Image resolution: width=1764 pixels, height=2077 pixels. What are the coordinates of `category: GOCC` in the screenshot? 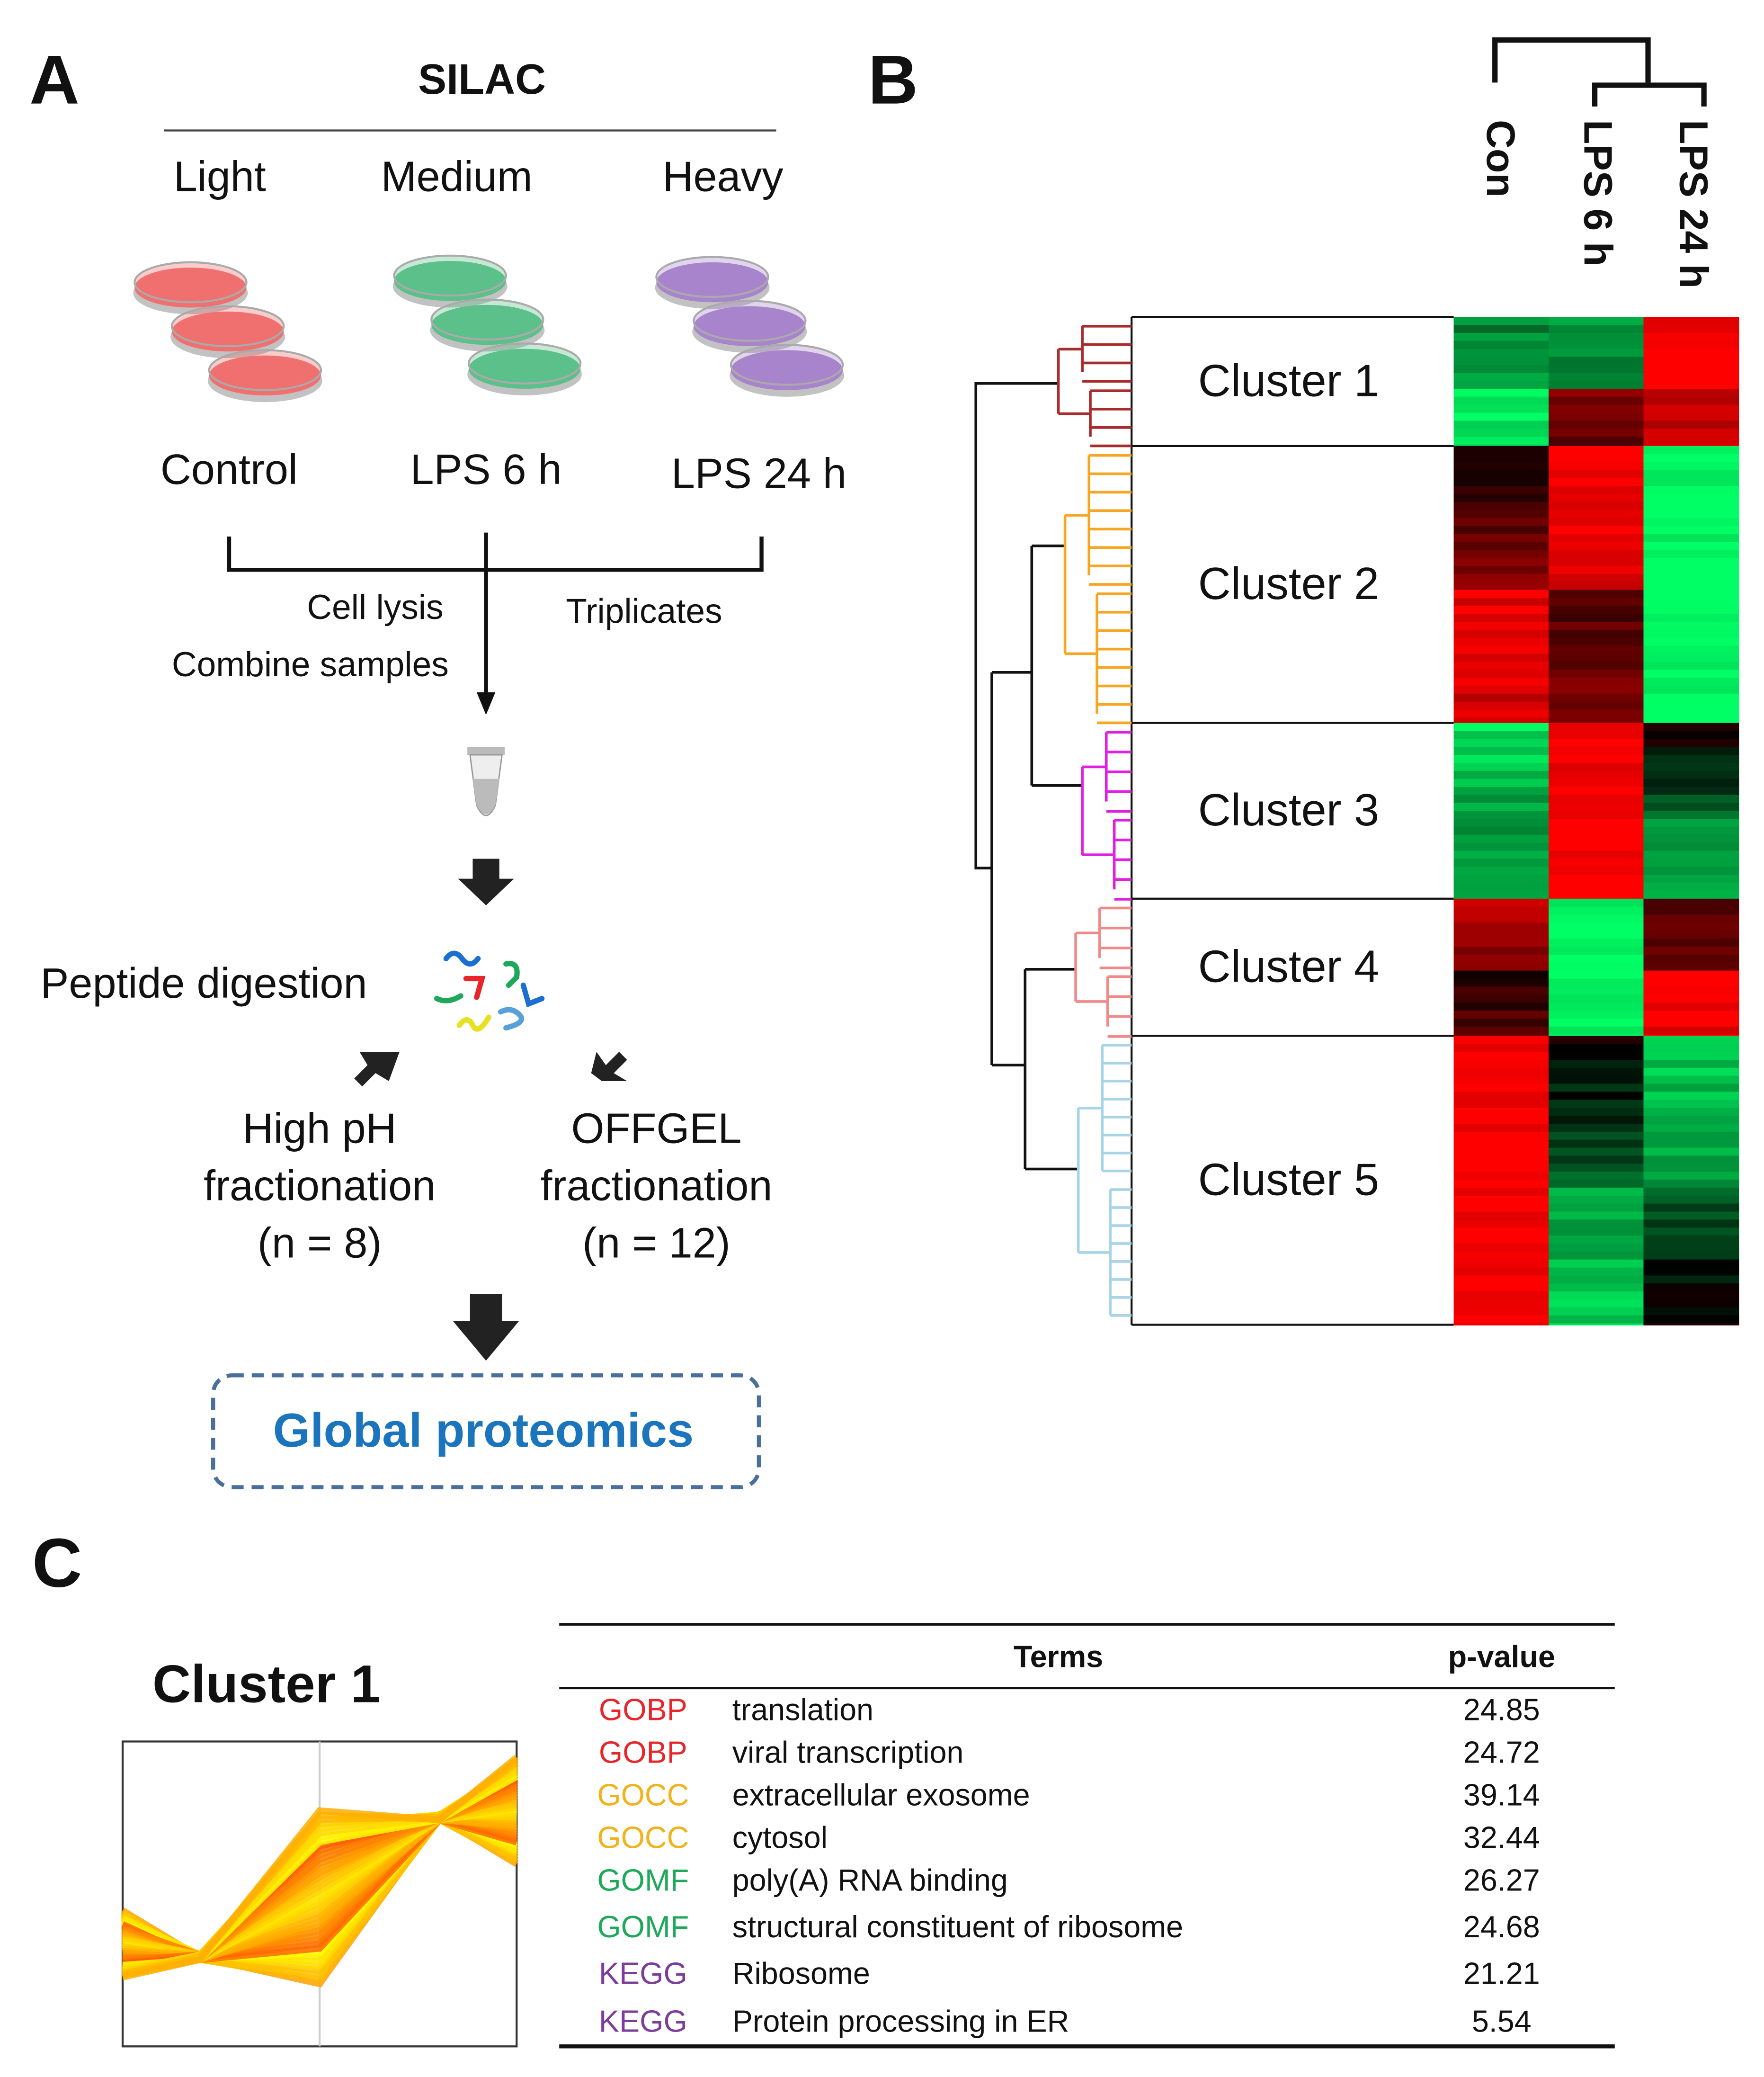 It's located at (643, 1837).